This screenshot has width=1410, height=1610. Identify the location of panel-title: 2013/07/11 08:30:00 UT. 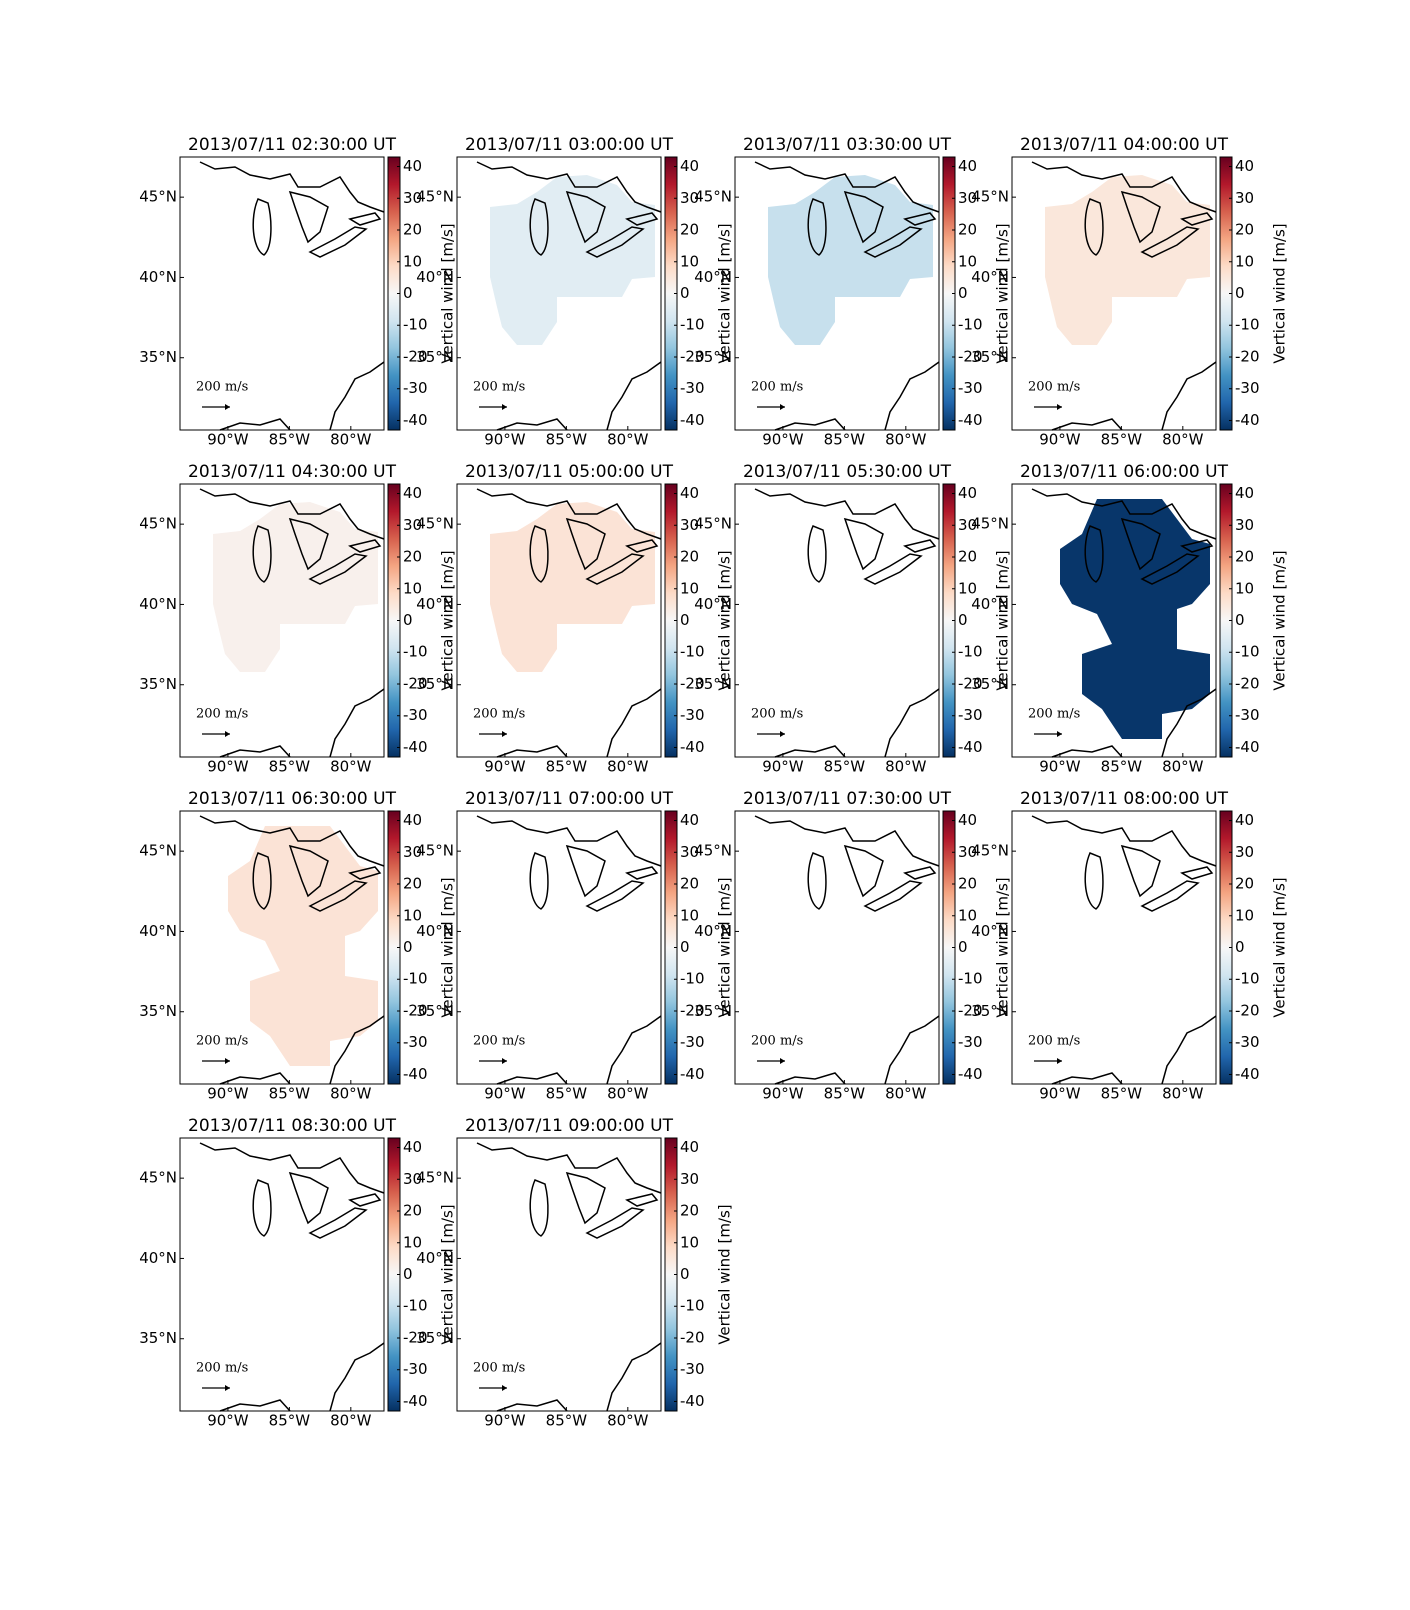
(292, 1126).